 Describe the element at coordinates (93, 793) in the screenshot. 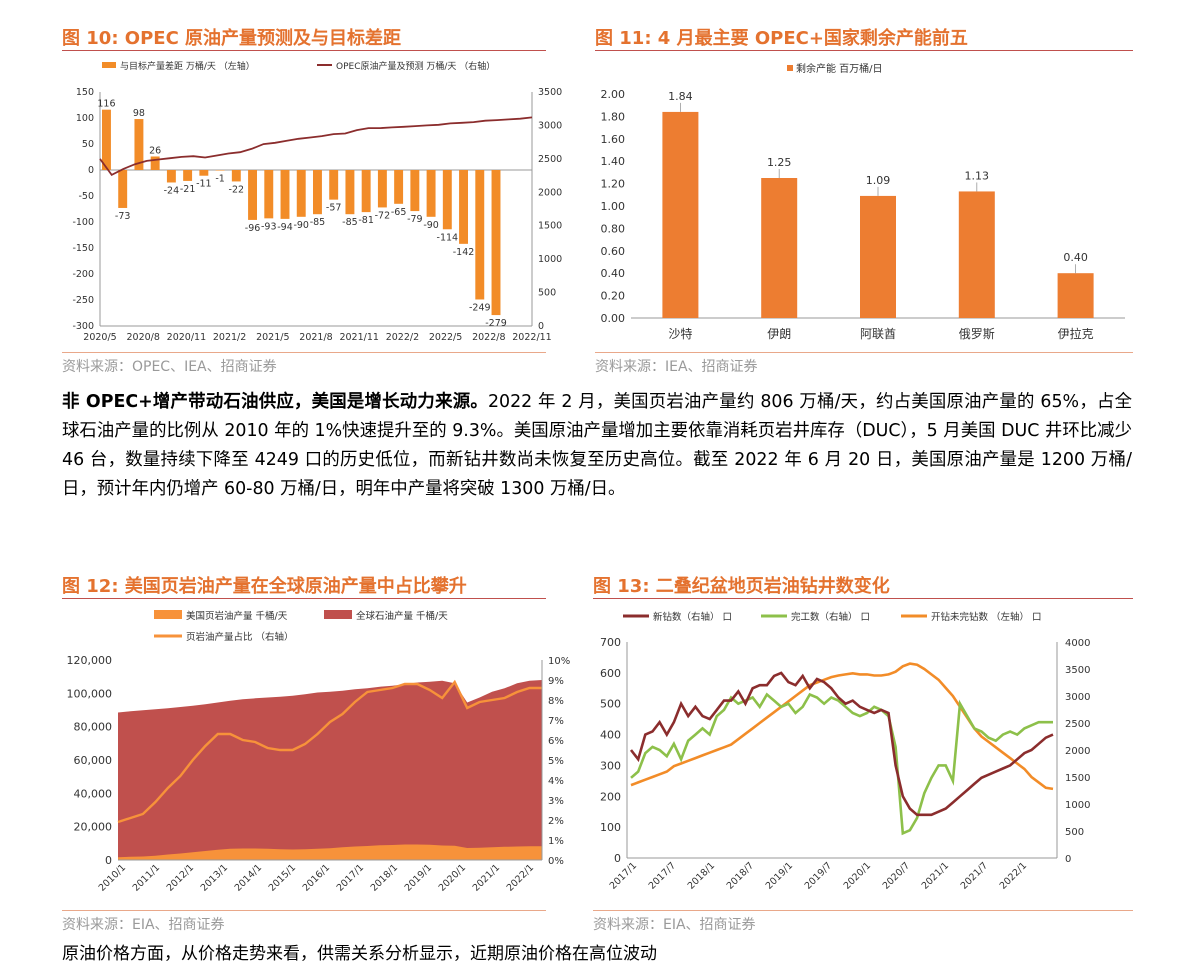

I see `fig12-yleft-tick: 40,000` at that location.